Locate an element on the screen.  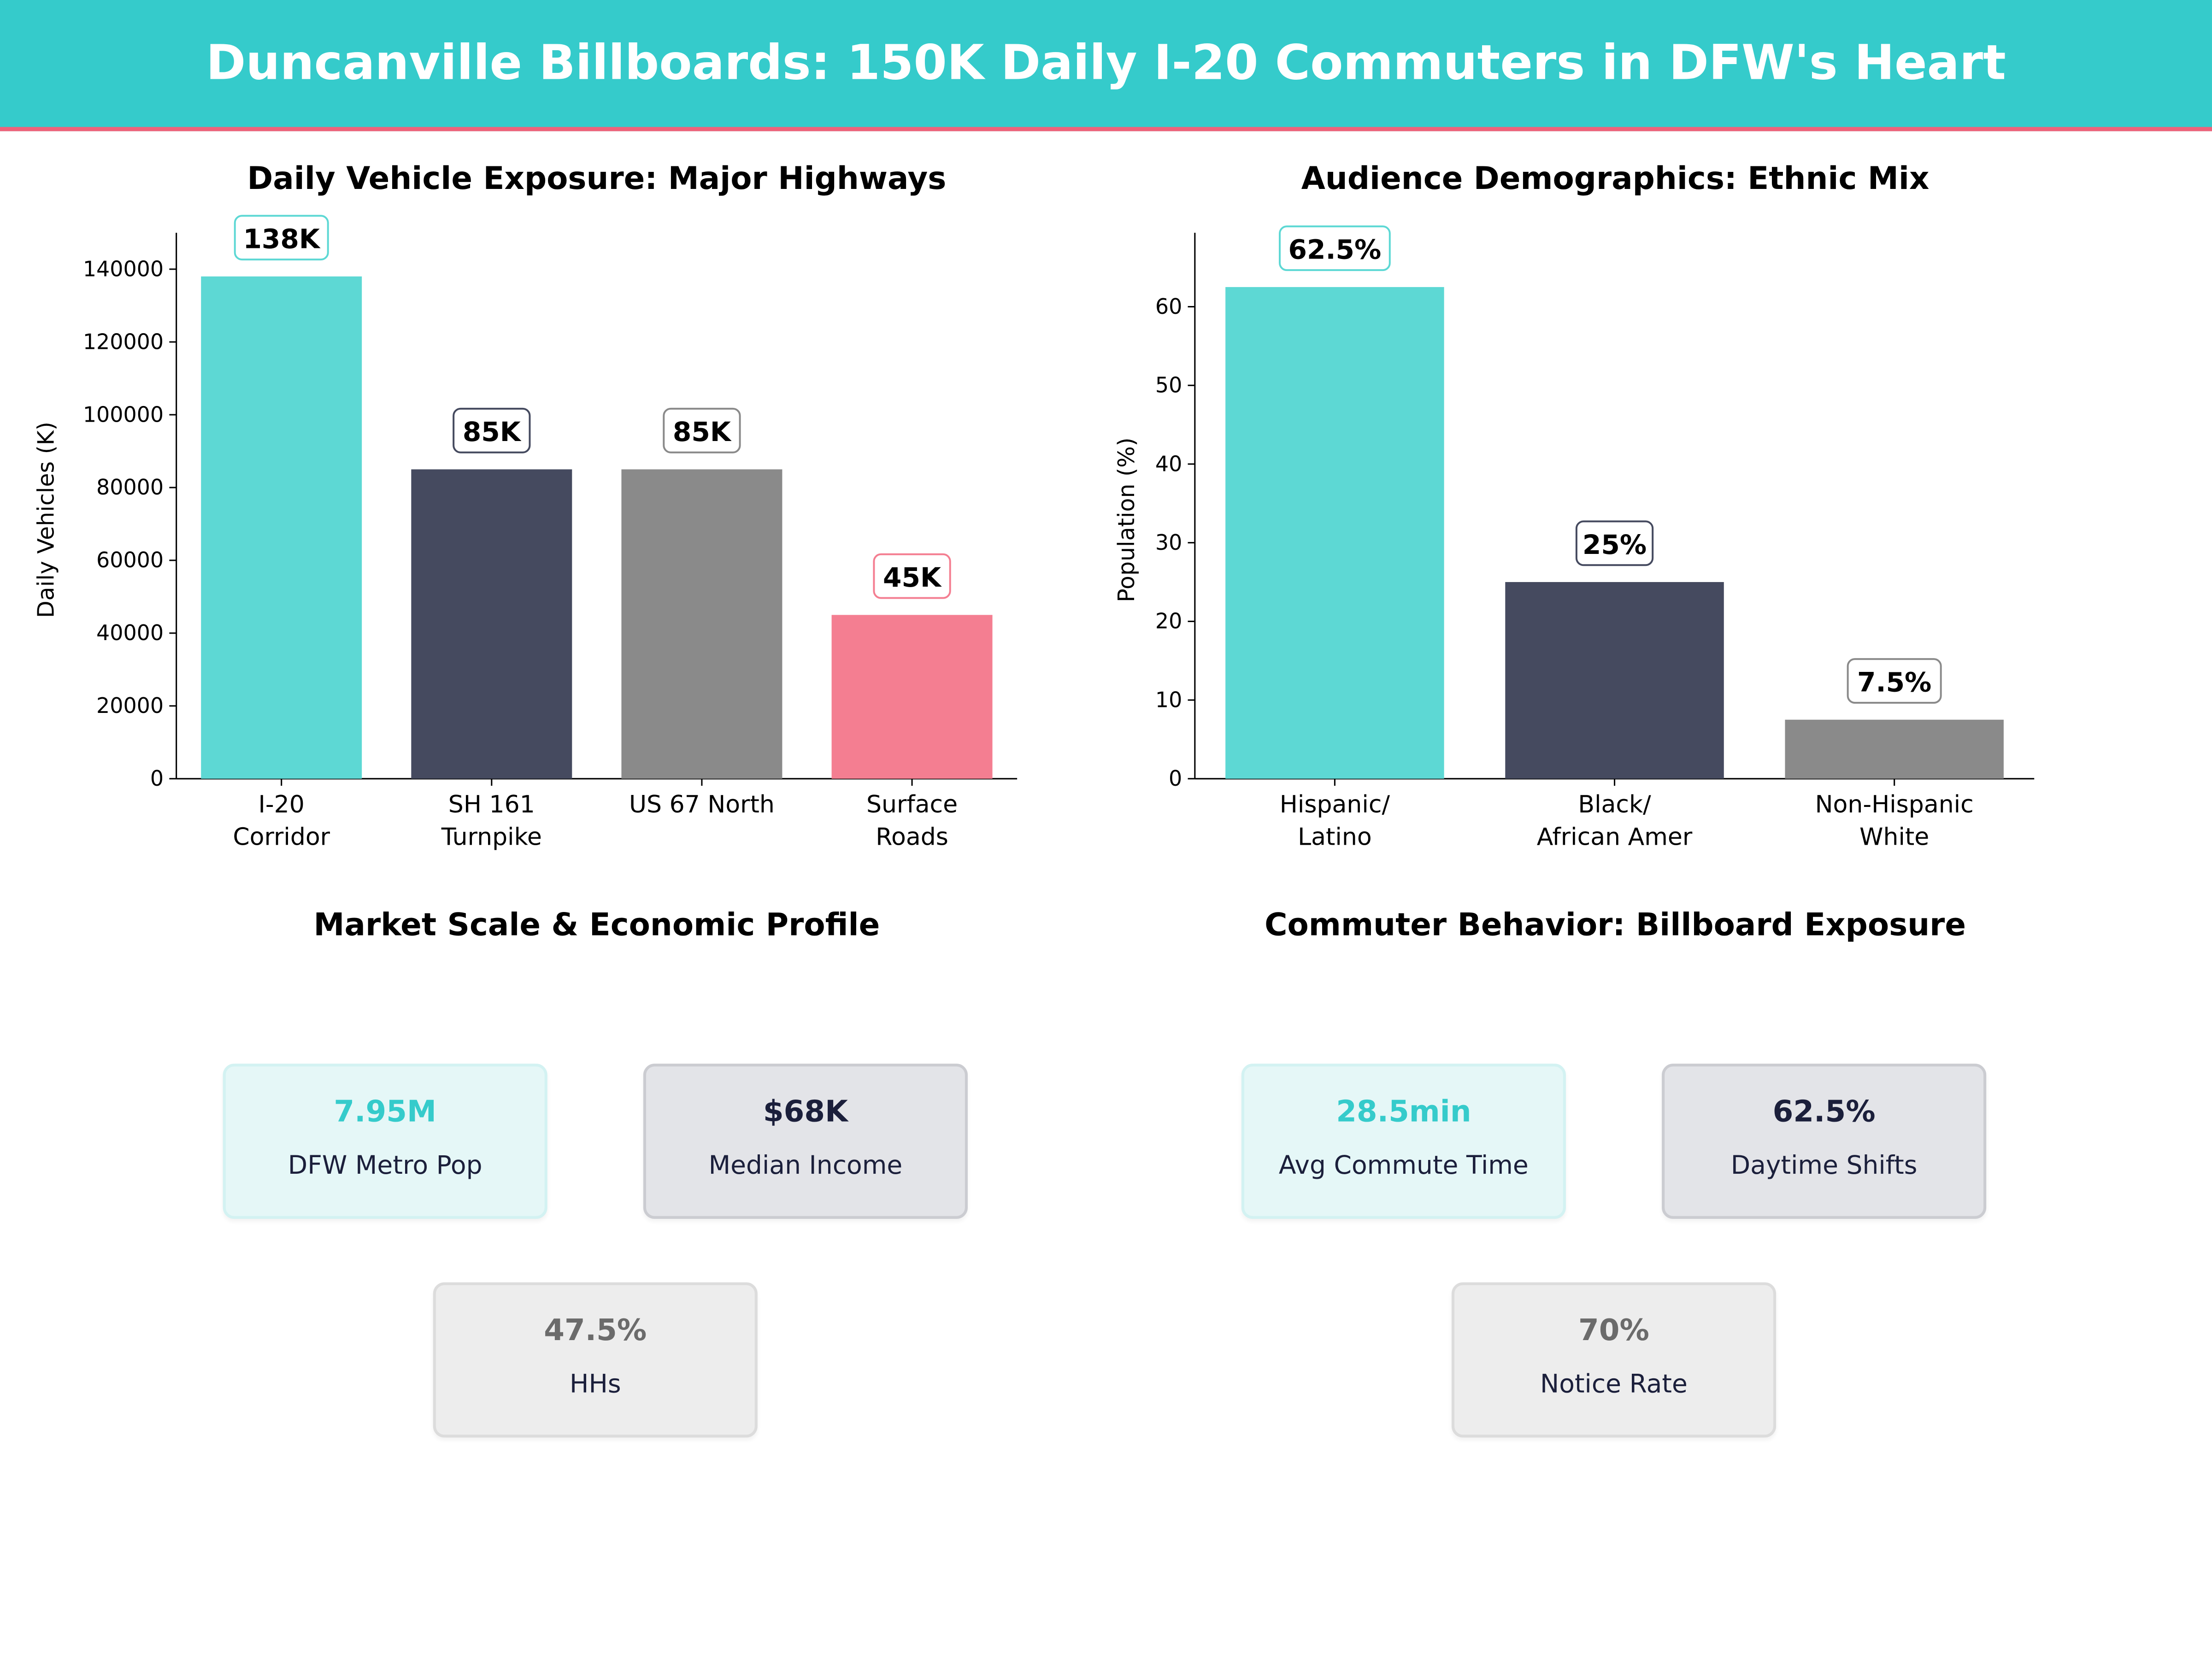
y-tick-label: 80000 is located at coordinates (130, 487).